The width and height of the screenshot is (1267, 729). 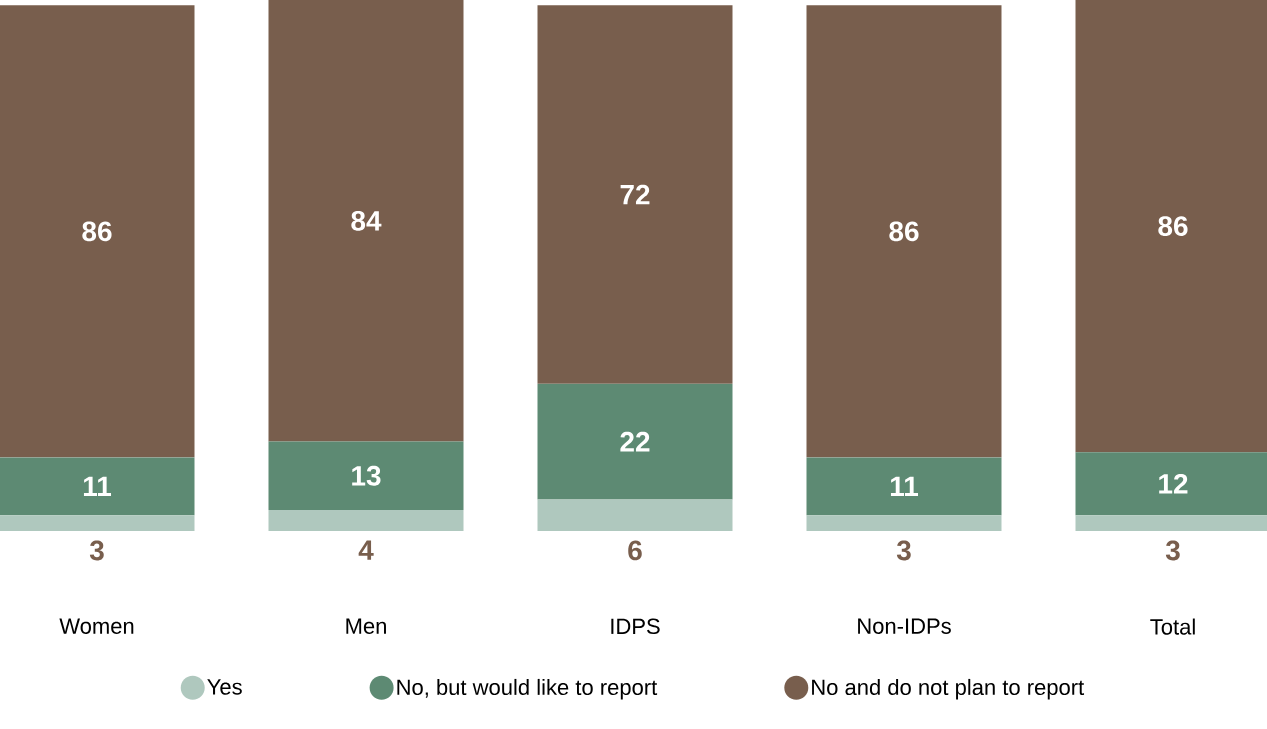 I want to click on legend-label: Yes, so click(x=224, y=687).